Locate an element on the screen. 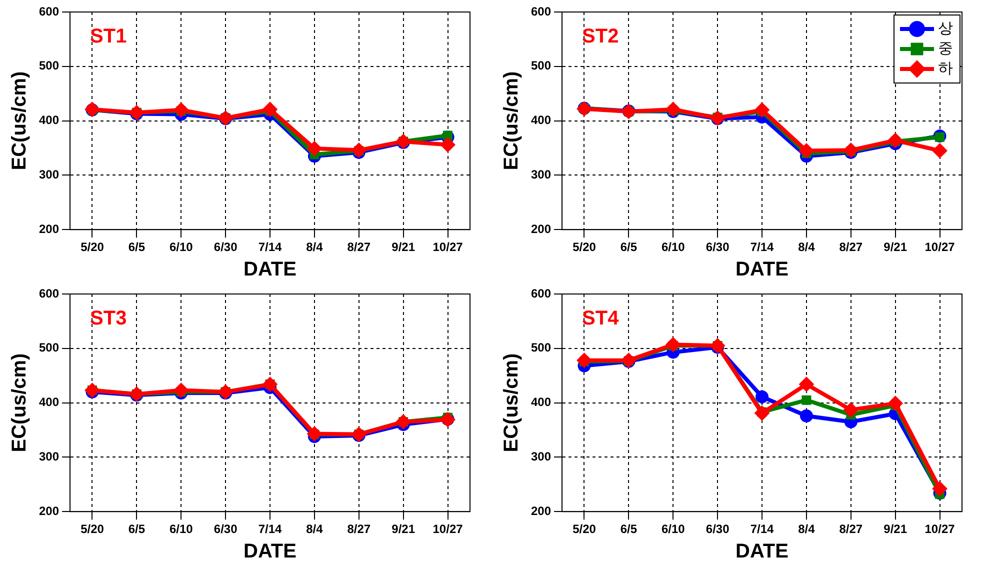 The height and width of the screenshot is (564, 985). legend-label: 상 is located at coordinates (945, 27).